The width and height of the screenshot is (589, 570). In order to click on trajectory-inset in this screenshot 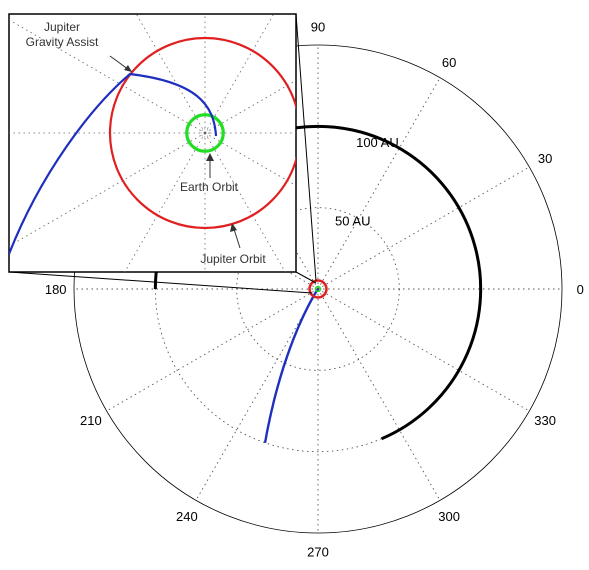, I will do `click(113, 163)`.